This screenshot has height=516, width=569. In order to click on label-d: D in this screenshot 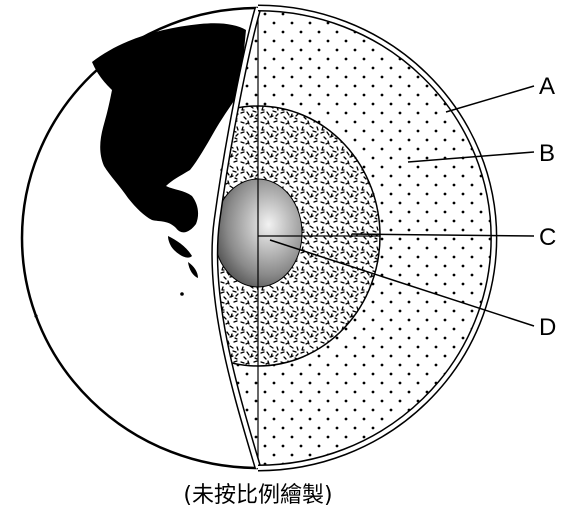, I will do `click(547, 327)`.